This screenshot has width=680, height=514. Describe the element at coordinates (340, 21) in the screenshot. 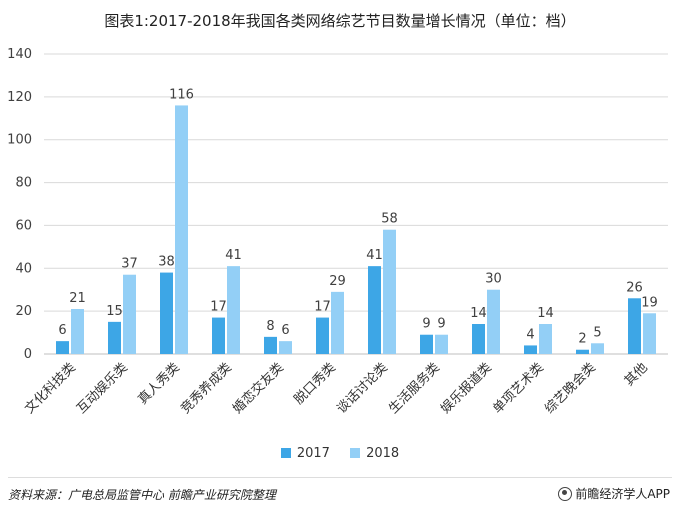

I see `chart-title: 图表1:2017-2018年我国各类网络综艺节目数量增长情况（单位：档）` at that location.